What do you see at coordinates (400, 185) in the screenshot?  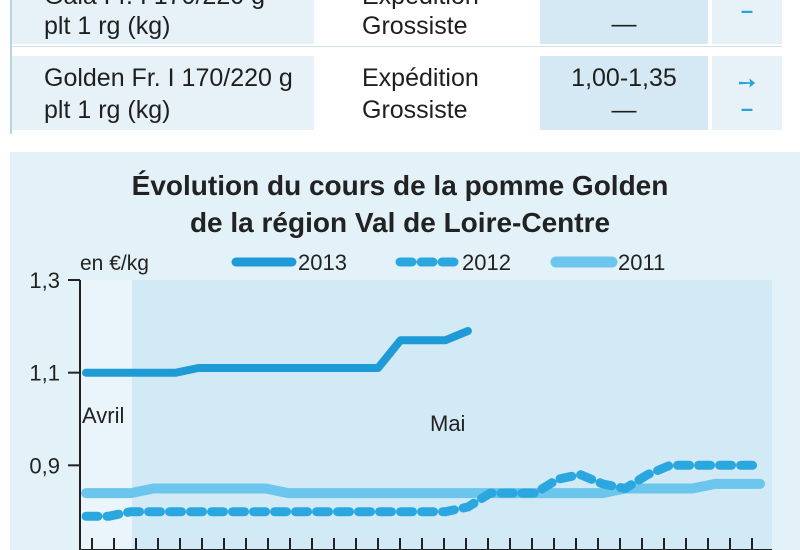 I see `chart-title: Évolution du cours de la pomme Golden` at bounding box center [400, 185].